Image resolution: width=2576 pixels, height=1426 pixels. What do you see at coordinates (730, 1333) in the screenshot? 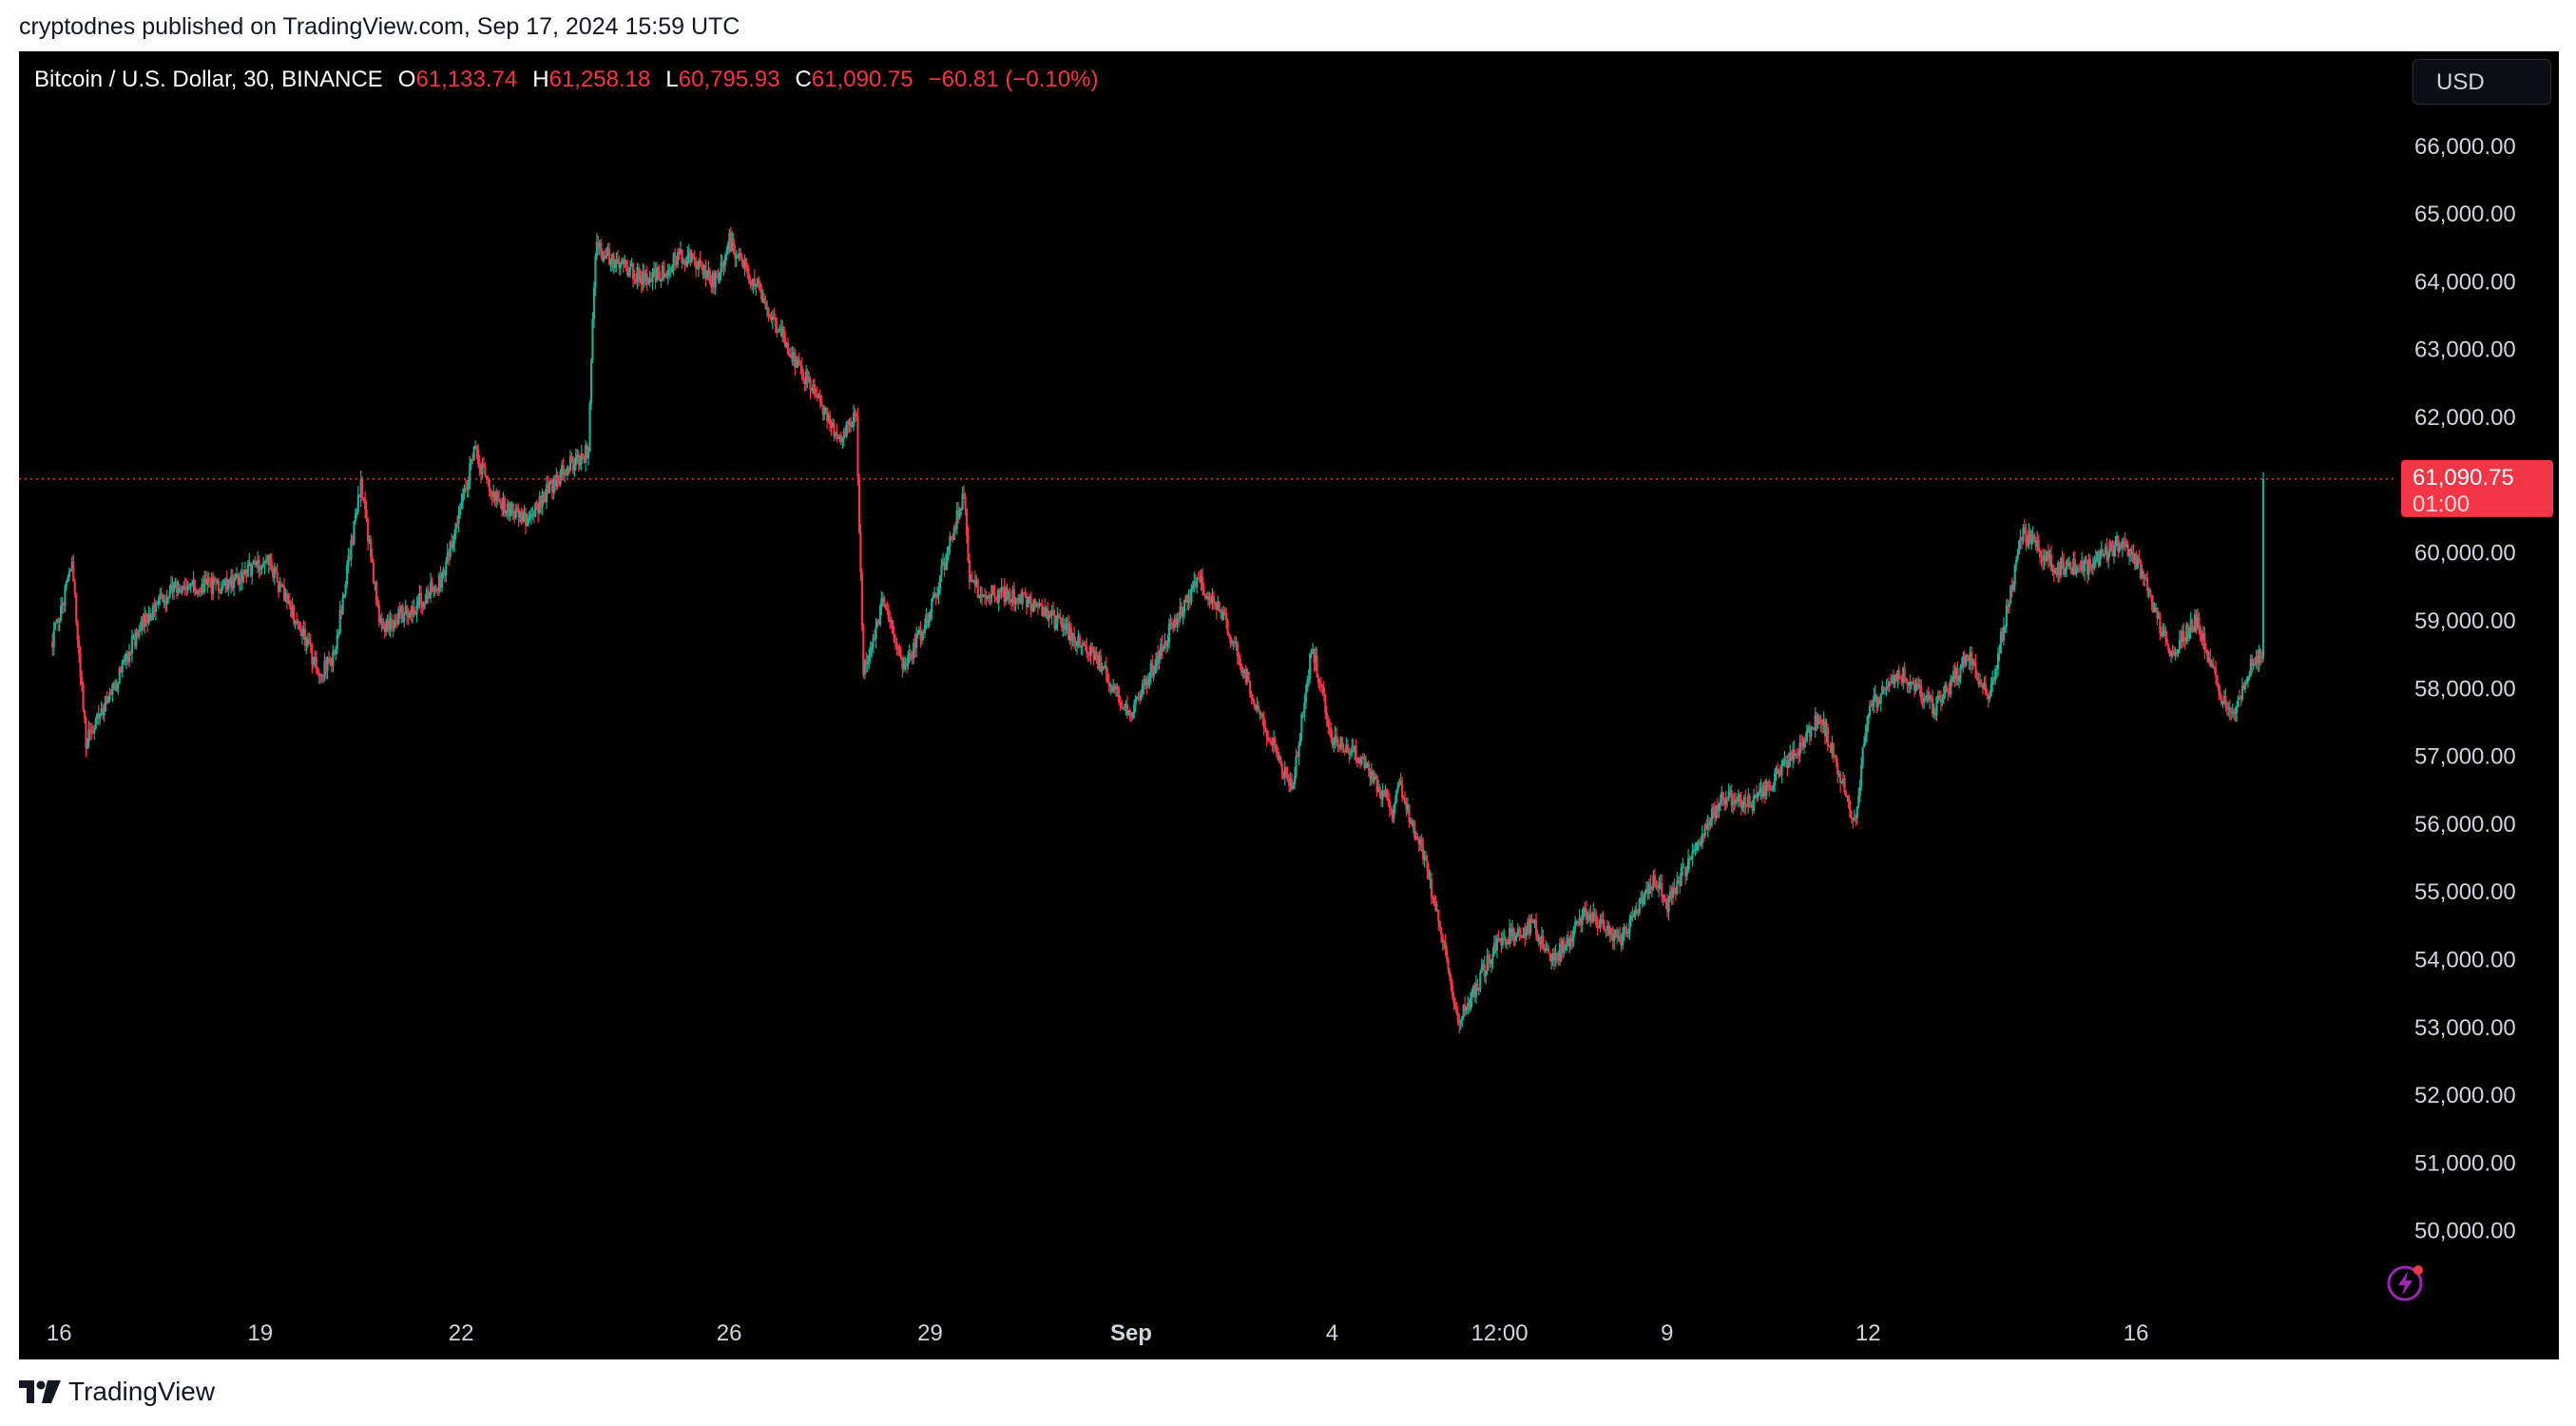
I see `time-tick-label: 26` at bounding box center [730, 1333].